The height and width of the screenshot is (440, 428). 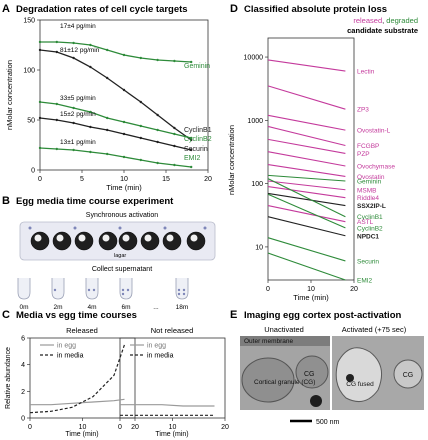 I want to click on series-line-npdc1, so click(x=306, y=226).